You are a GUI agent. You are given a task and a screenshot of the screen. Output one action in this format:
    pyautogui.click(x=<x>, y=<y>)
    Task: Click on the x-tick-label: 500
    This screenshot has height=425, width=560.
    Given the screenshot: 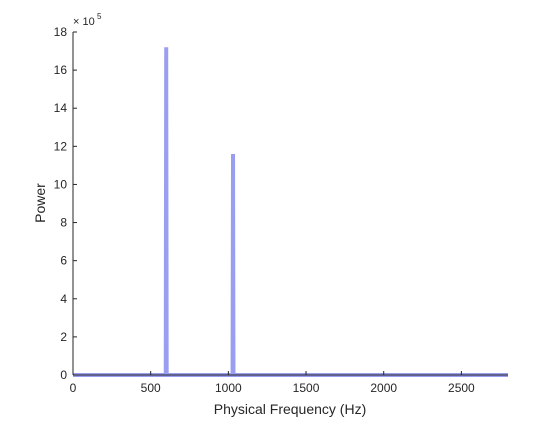 What is the action you would take?
    pyautogui.click(x=151, y=388)
    